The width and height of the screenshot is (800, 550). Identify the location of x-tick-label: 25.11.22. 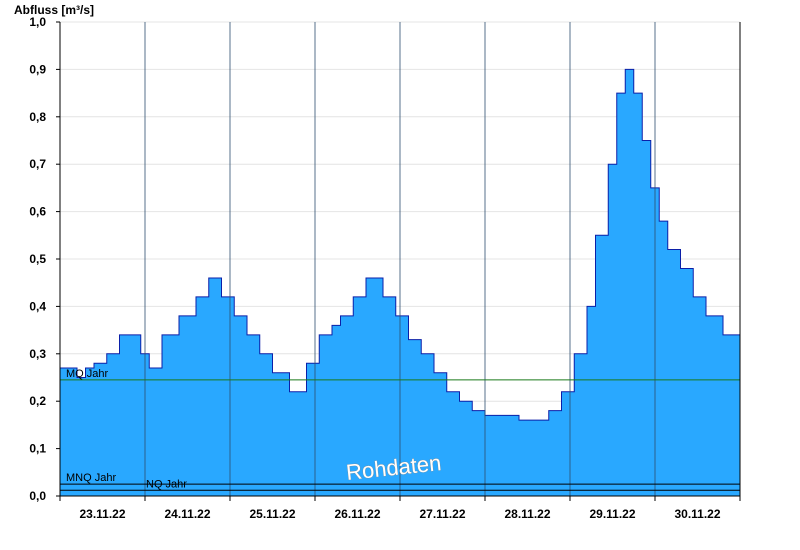
(272, 514).